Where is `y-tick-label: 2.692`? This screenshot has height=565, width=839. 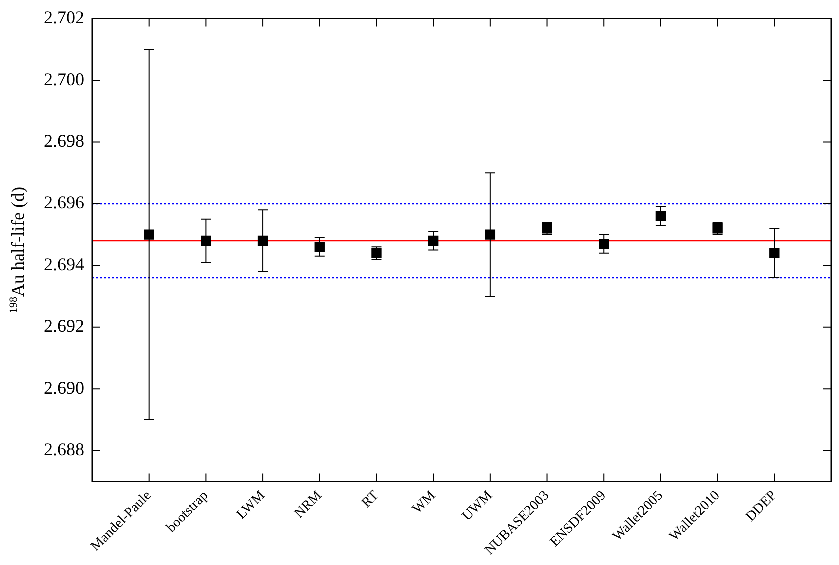
y-tick-label: 2.692 is located at coordinates (64, 326).